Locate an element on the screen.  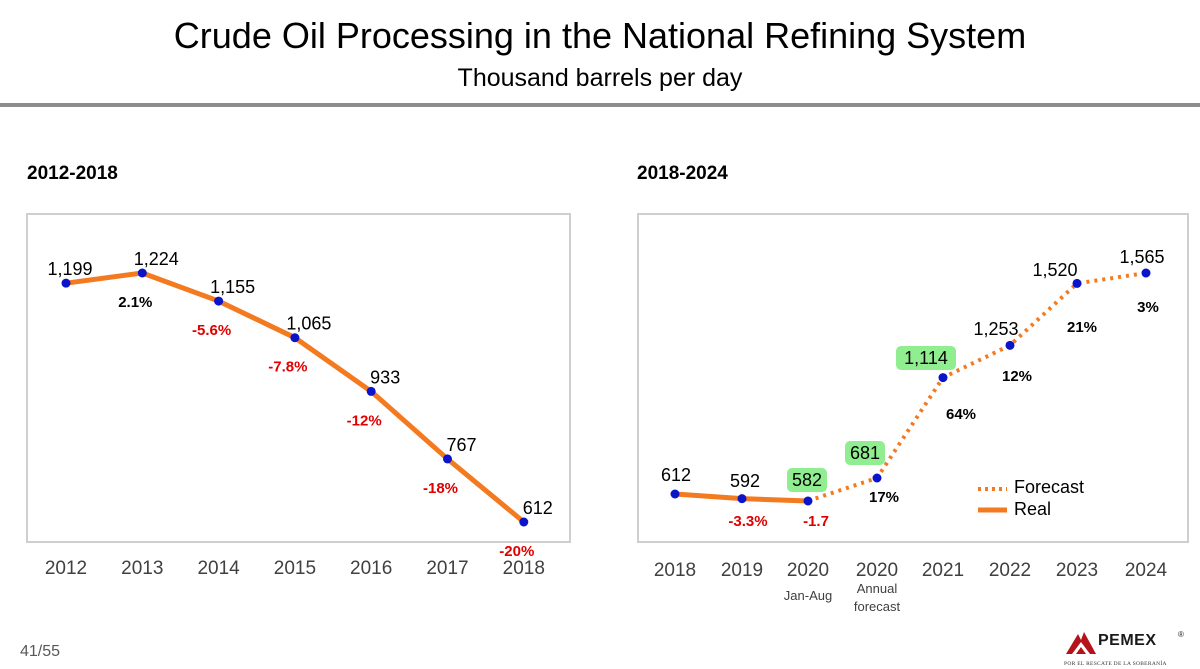
chart-2-value-label: 592 is located at coordinates (745, 481).